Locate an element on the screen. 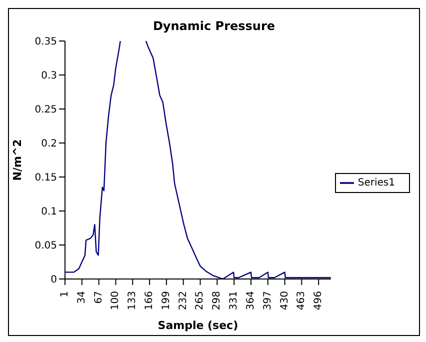 The width and height of the screenshot is (426, 342). x-tick-label: 463 is located at coordinates (302, 300).